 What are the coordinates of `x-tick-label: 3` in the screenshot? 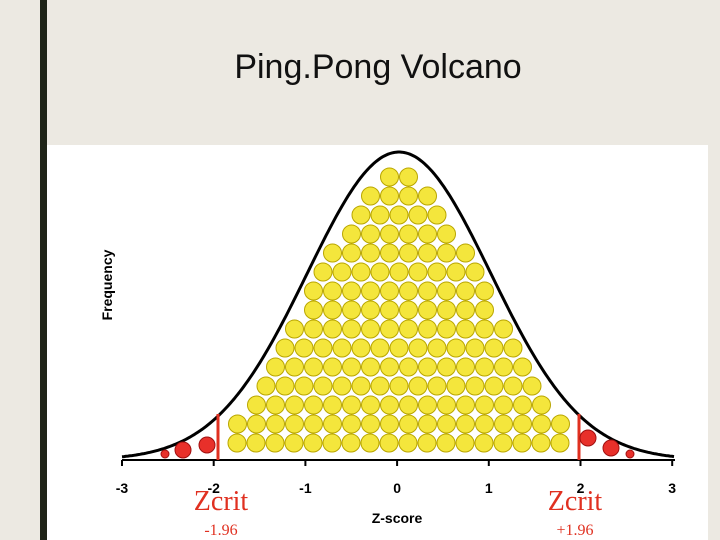 It's located at (672, 488).